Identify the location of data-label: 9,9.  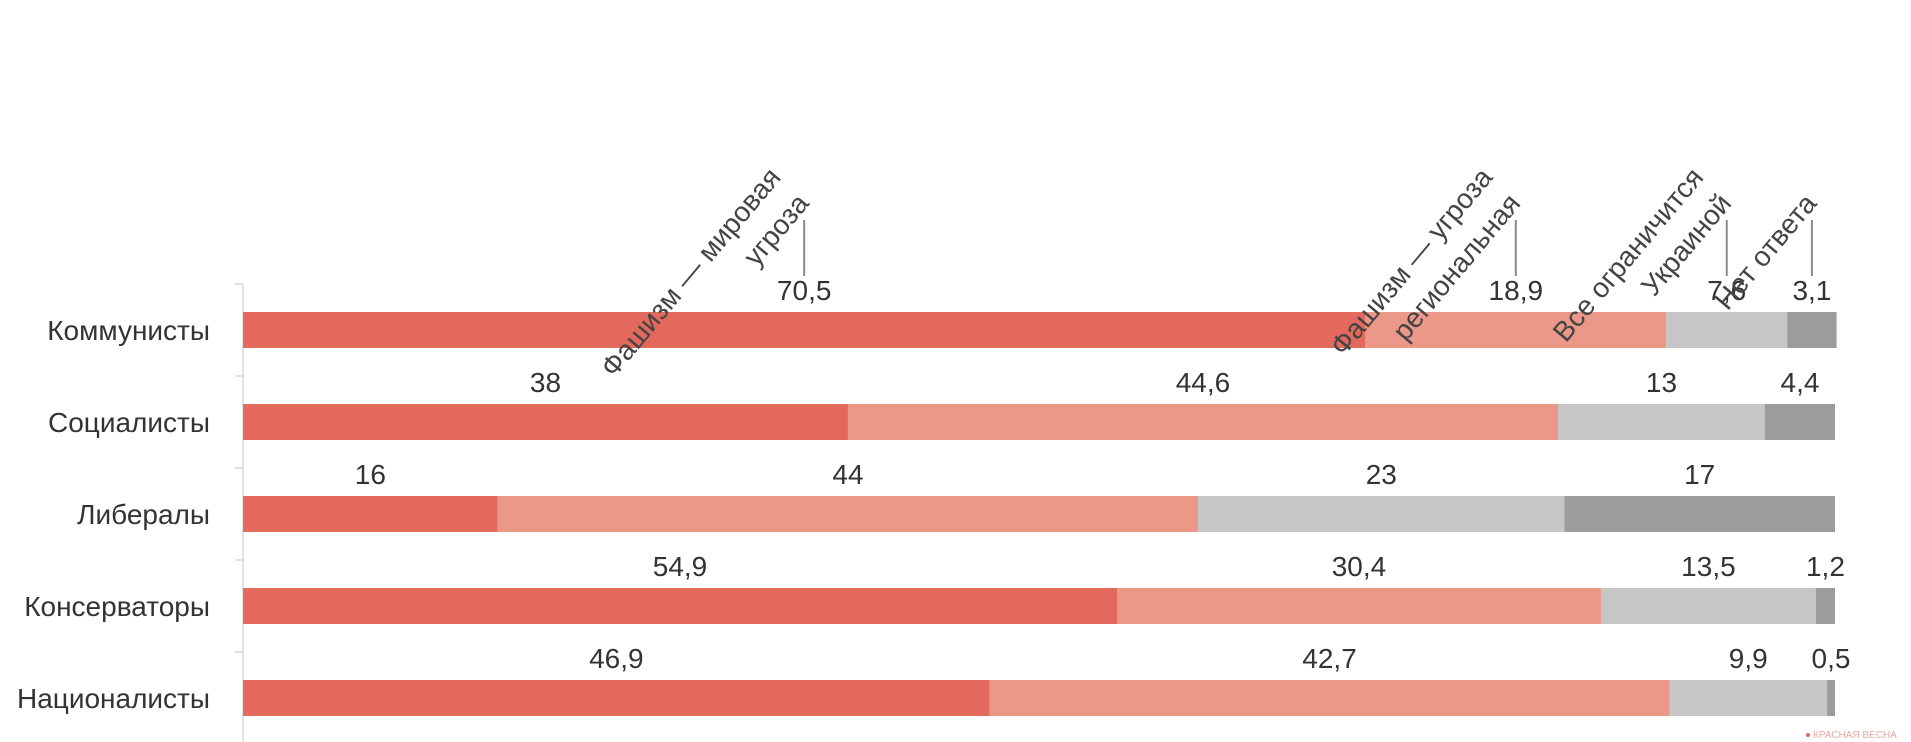
(1748, 658).